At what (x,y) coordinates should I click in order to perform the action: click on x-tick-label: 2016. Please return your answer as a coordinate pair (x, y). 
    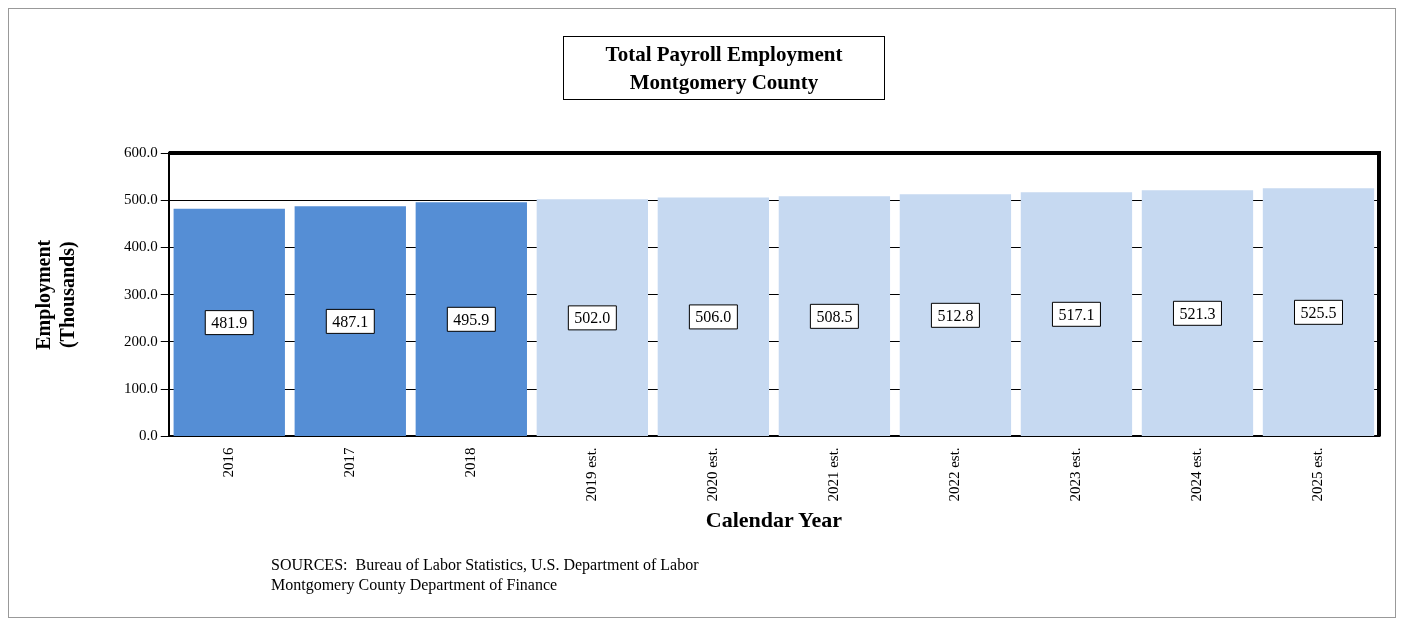
    Looking at the image, I should click on (228, 462).